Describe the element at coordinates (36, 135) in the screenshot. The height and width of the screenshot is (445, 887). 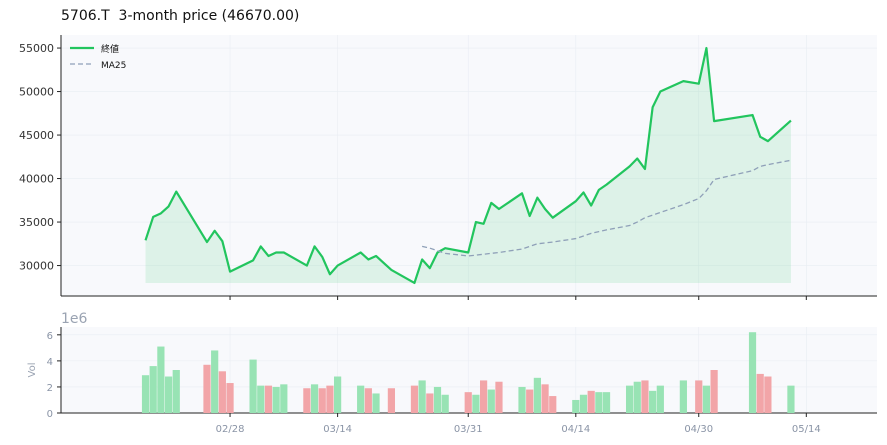
I see `price-y-tick-label: 45000` at that location.